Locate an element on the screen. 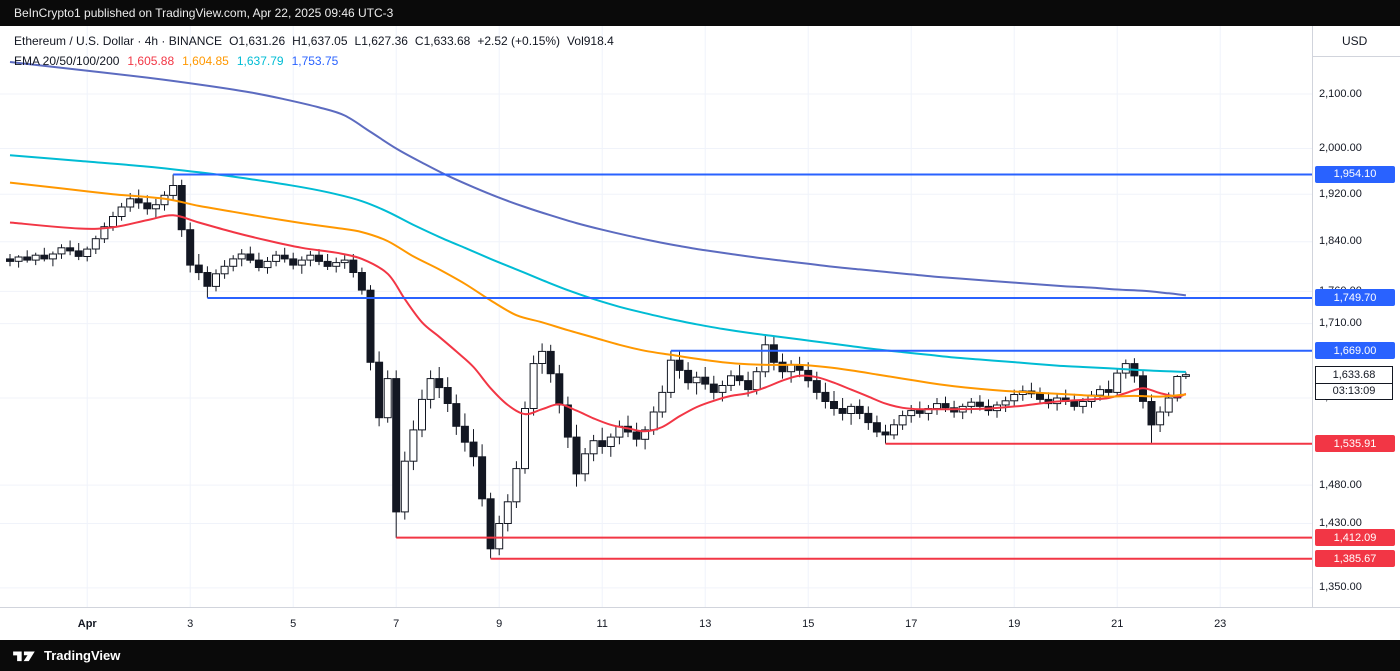 Image resolution: width=1400 pixels, height=671 pixels. price-axis-label: 1,350.00 is located at coordinates (1340, 587).